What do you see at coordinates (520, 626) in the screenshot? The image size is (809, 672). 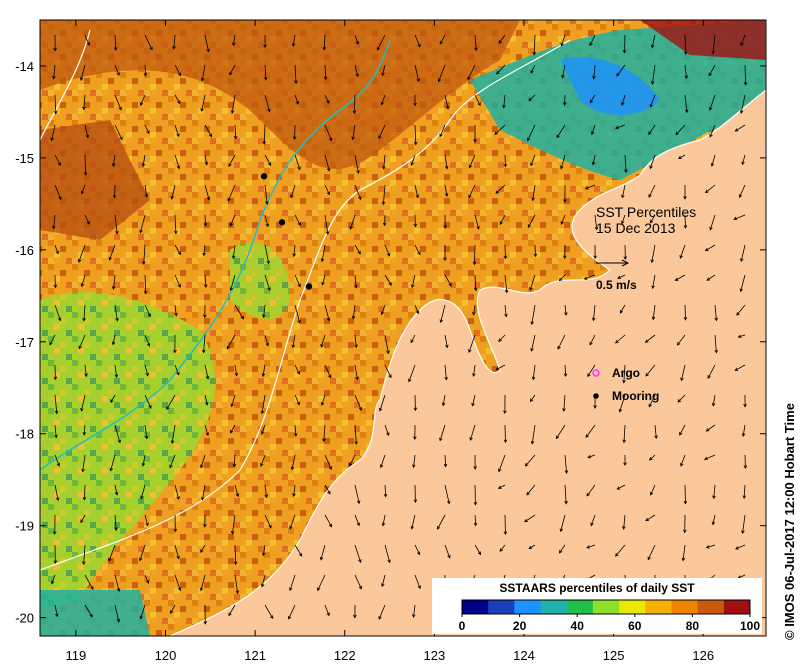 I see `colorbar-tick-label: 20` at bounding box center [520, 626].